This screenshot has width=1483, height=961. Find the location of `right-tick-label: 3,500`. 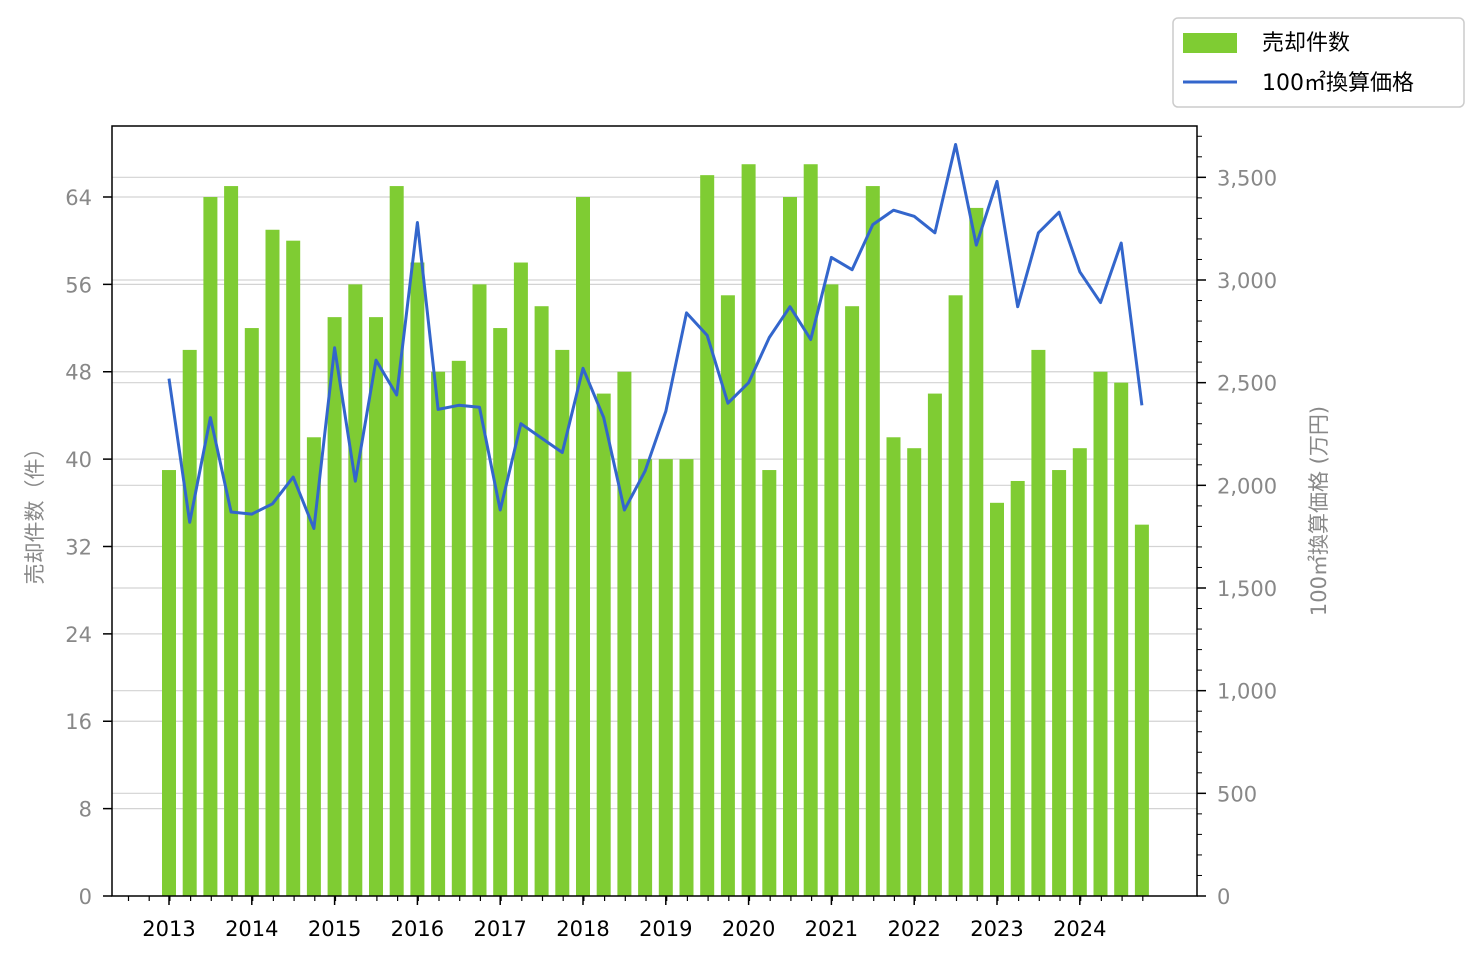

right-tick-label: 3,500 is located at coordinates (1247, 178).